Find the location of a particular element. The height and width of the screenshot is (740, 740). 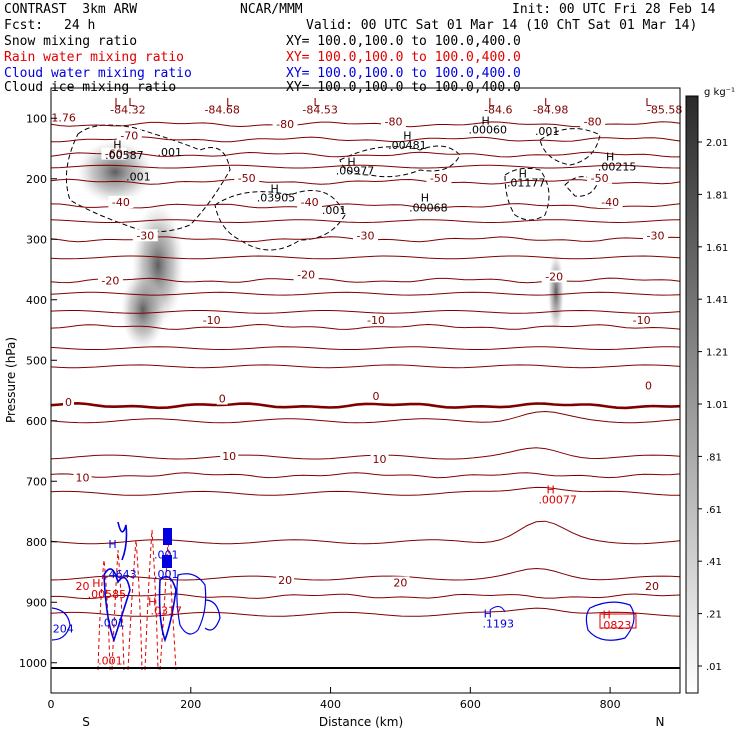

center-title: NCAR/MMM is located at coordinates (271, 9).